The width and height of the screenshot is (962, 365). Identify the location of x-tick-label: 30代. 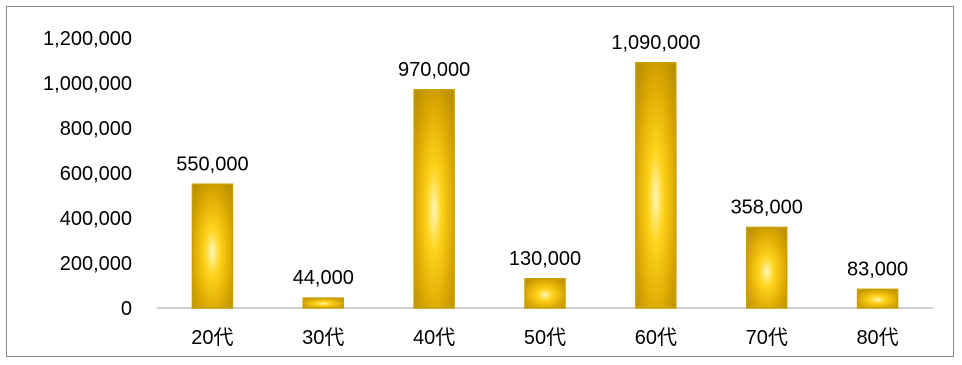
(323, 337).